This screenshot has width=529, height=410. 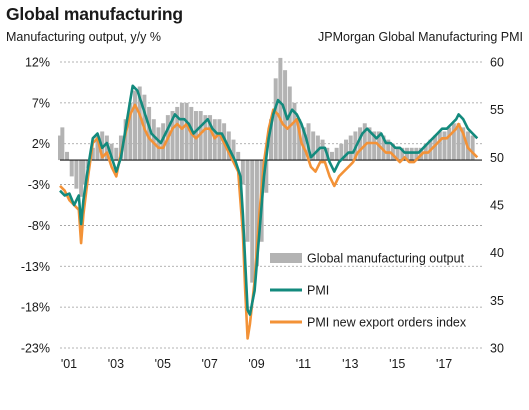 I want to click on x-tick-label: '03, so click(x=116, y=364).